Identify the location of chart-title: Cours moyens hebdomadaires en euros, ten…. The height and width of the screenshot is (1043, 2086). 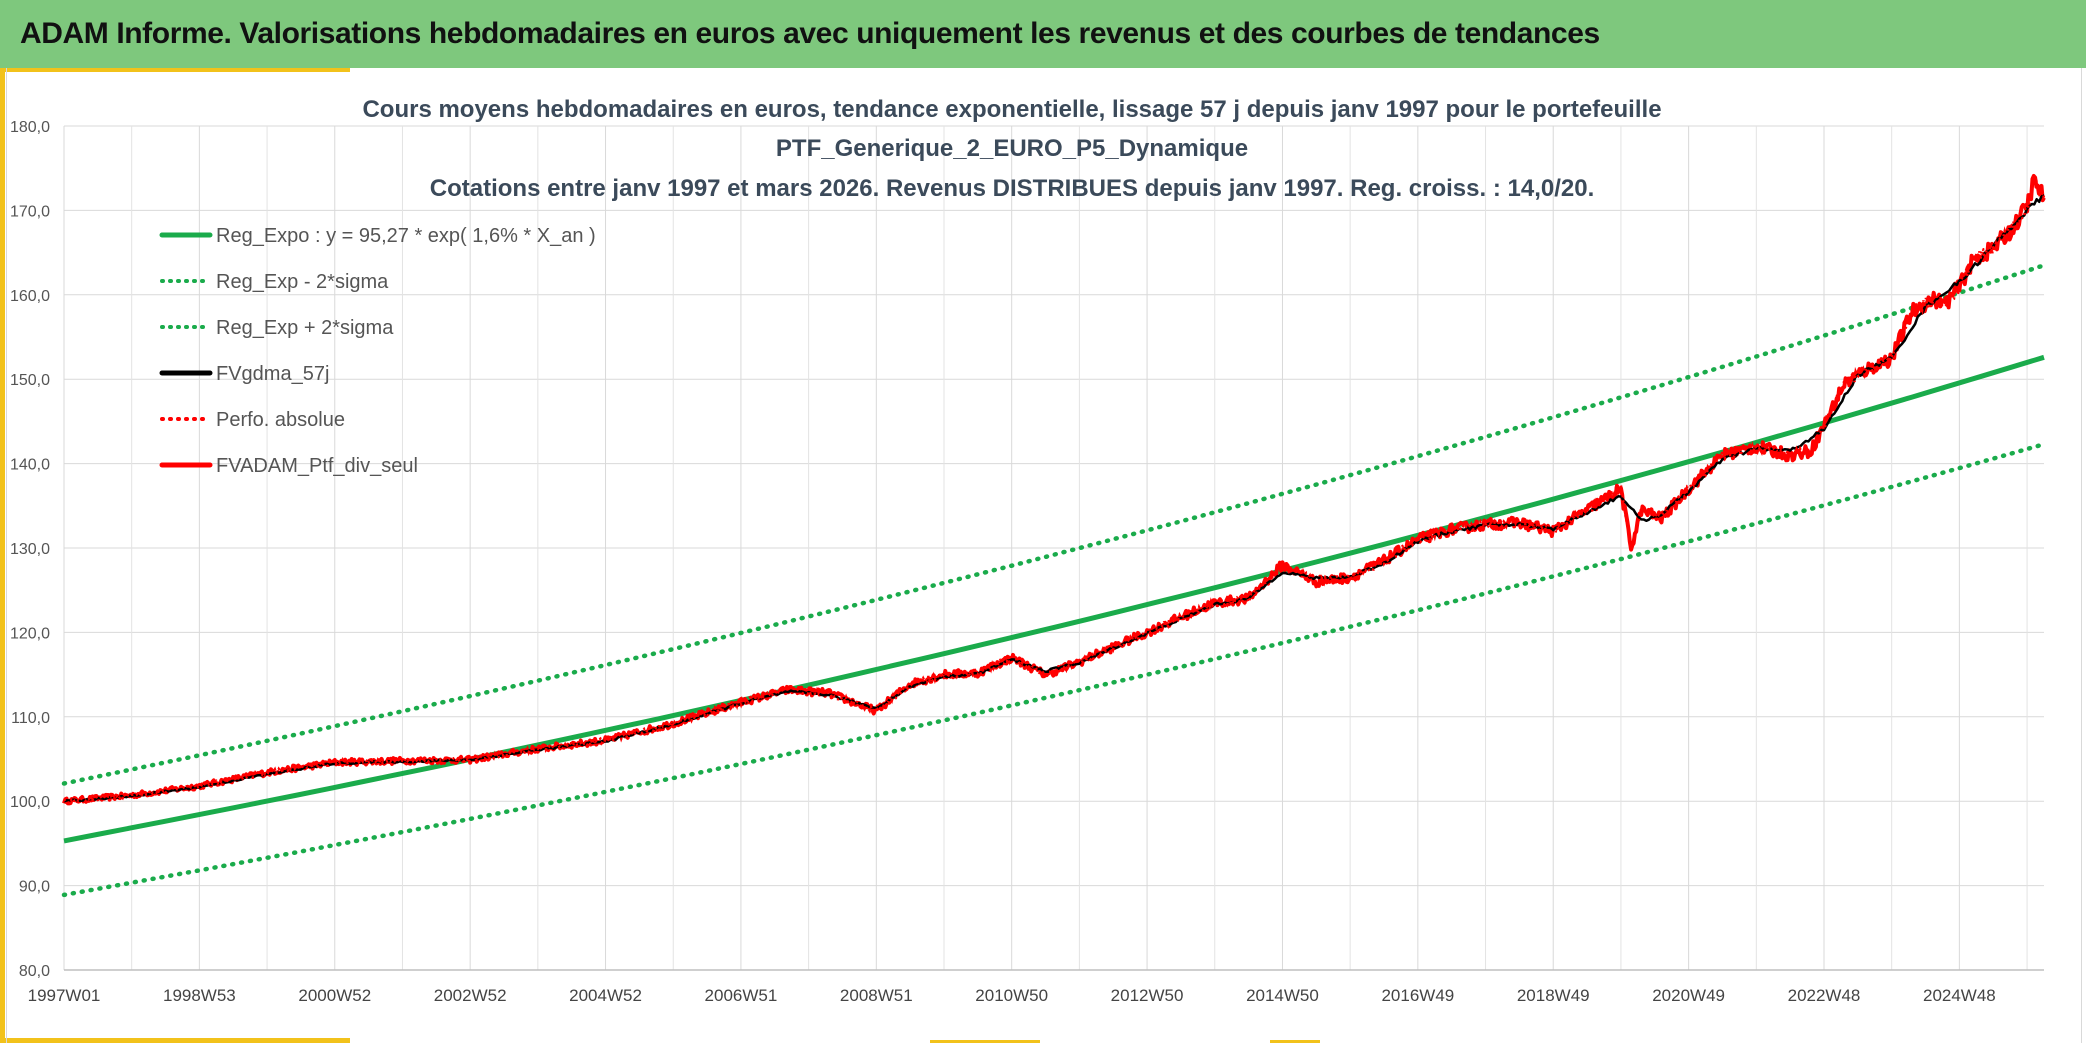
(1011, 149).